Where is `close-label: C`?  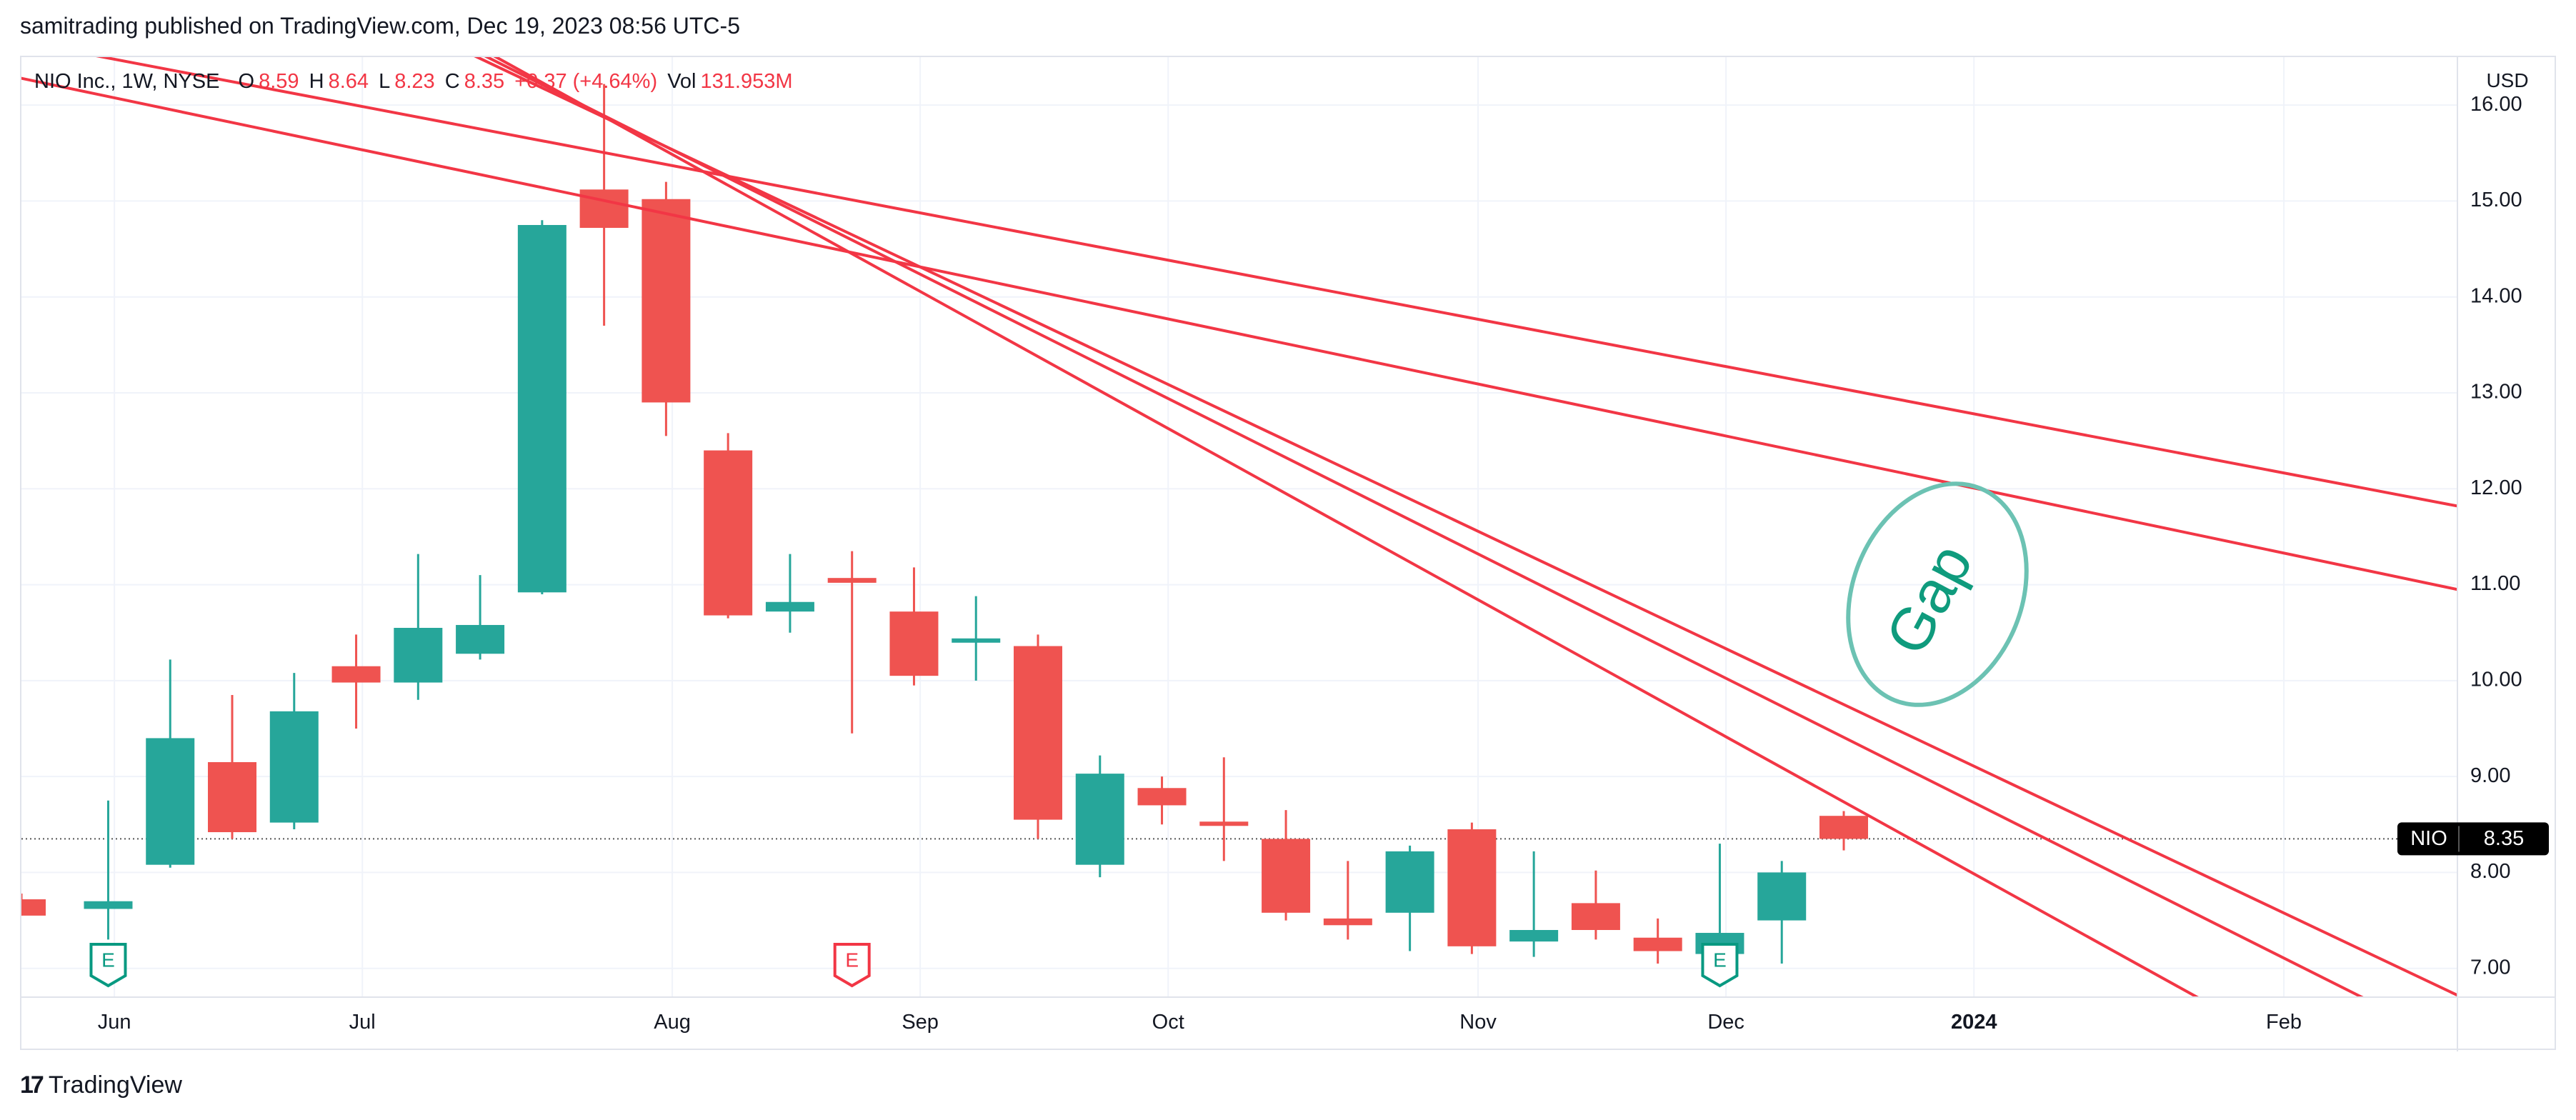
close-label: C is located at coordinates (452, 81).